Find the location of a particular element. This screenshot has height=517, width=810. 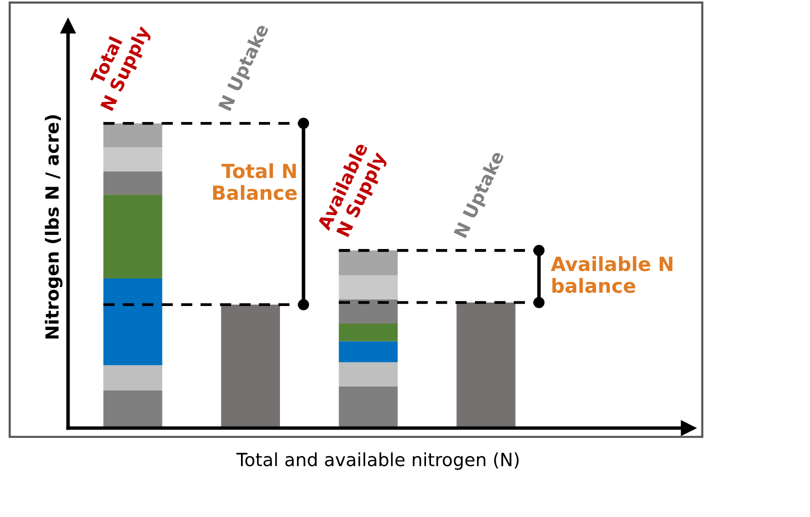

text: Available N balance is located at coordinates (611, 275).